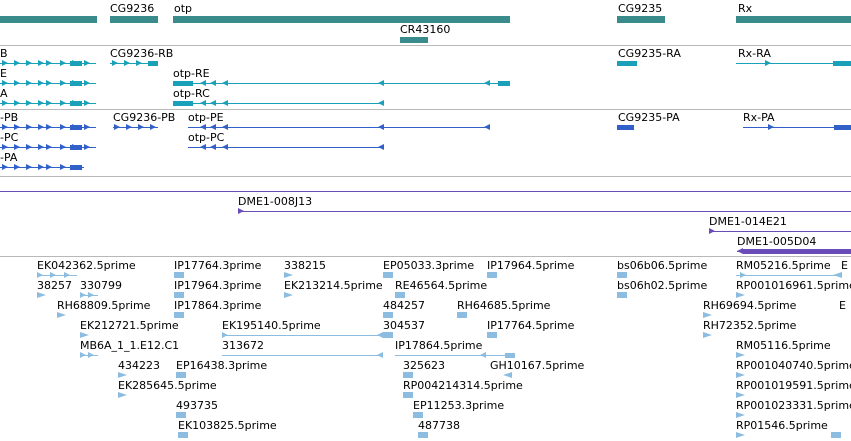 The height and width of the screenshot is (441, 851). What do you see at coordinates (54, 285) in the screenshot?
I see `est-label: 38257` at bounding box center [54, 285].